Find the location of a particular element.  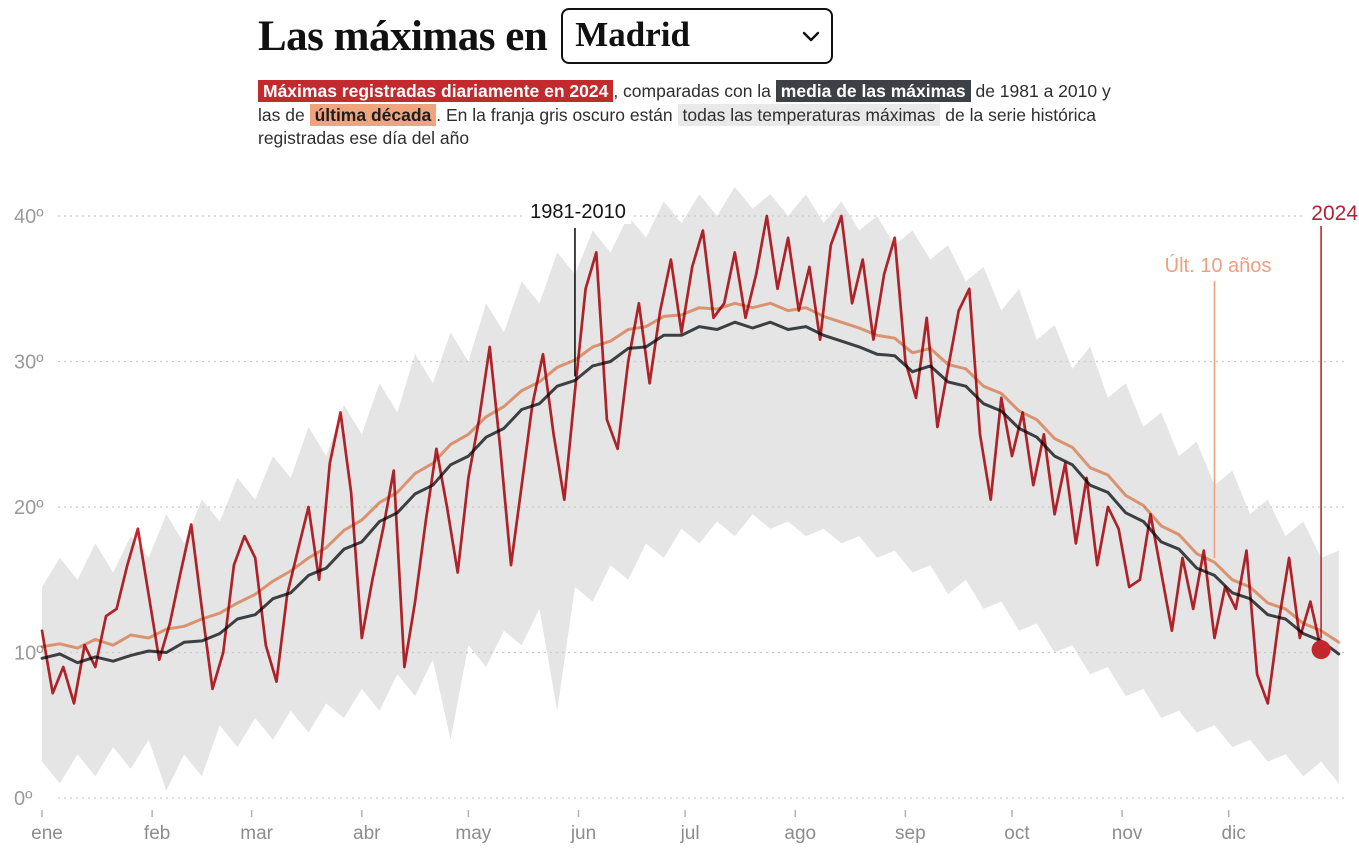

y-axis-tick-label: 40º is located at coordinates (29, 217).